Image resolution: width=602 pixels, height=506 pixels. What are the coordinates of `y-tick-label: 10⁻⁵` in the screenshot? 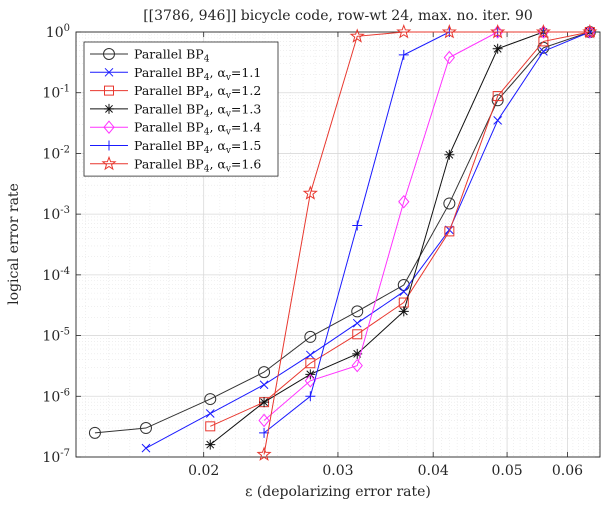 It's located at (56, 336).